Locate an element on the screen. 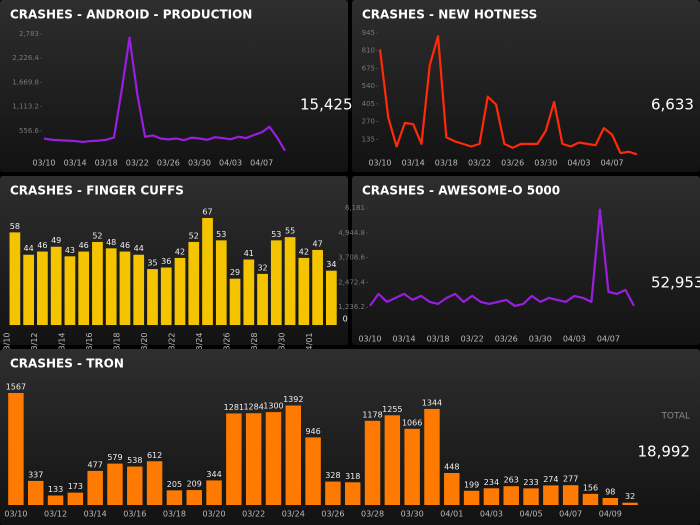 The height and width of the screenshot is (525, 700). bar-value-label: 277 is located at coordinates (570, 479).